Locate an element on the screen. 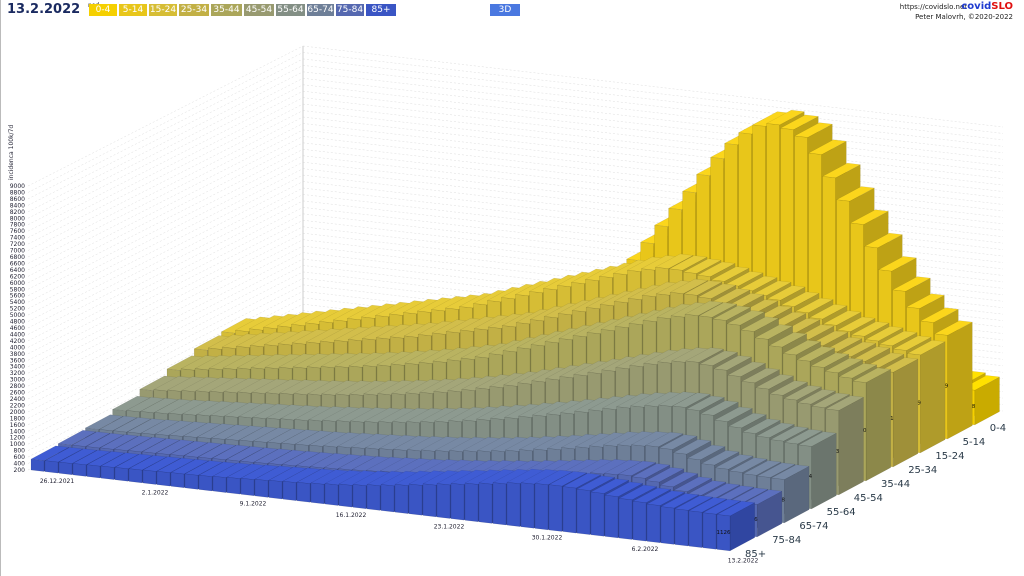 Image resolution: width=1024 pixels, height=576 pixels. site-url: https://covidslo.net is located at coordinates (933, 7).